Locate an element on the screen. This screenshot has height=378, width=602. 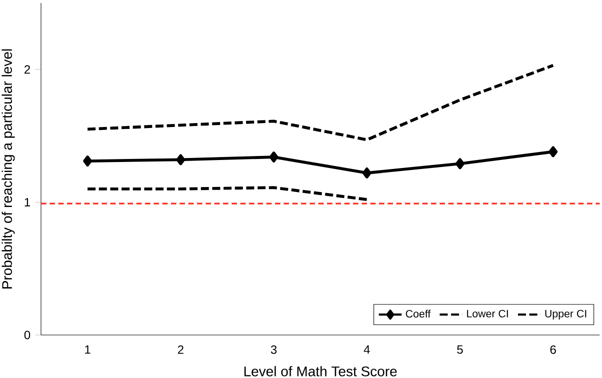
y-tick-label: 2 is located at coordinates (27, 69).